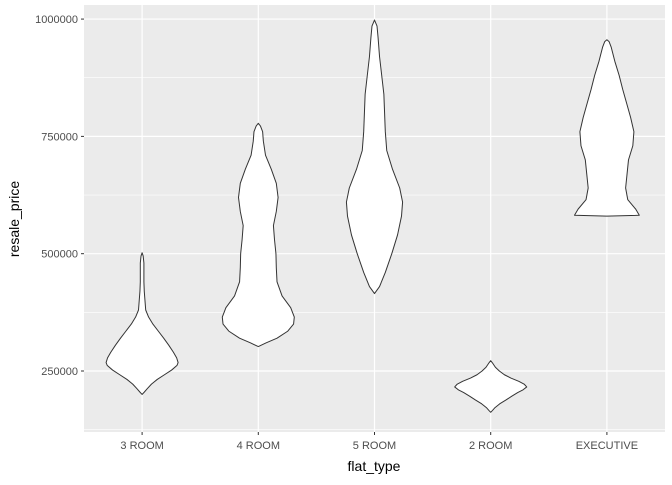 The height and width of the screenshot is (485, 672). Describe the element at coordinates (374, 446) in the screenshot. I see `x-tick-label: 5 ROOM` at that location.